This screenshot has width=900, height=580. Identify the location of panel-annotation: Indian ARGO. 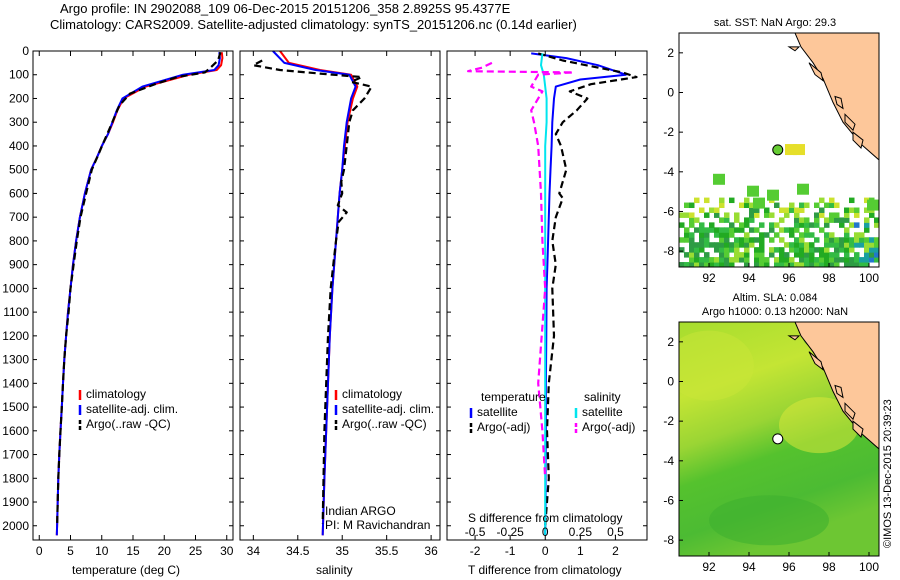
(360, 511).